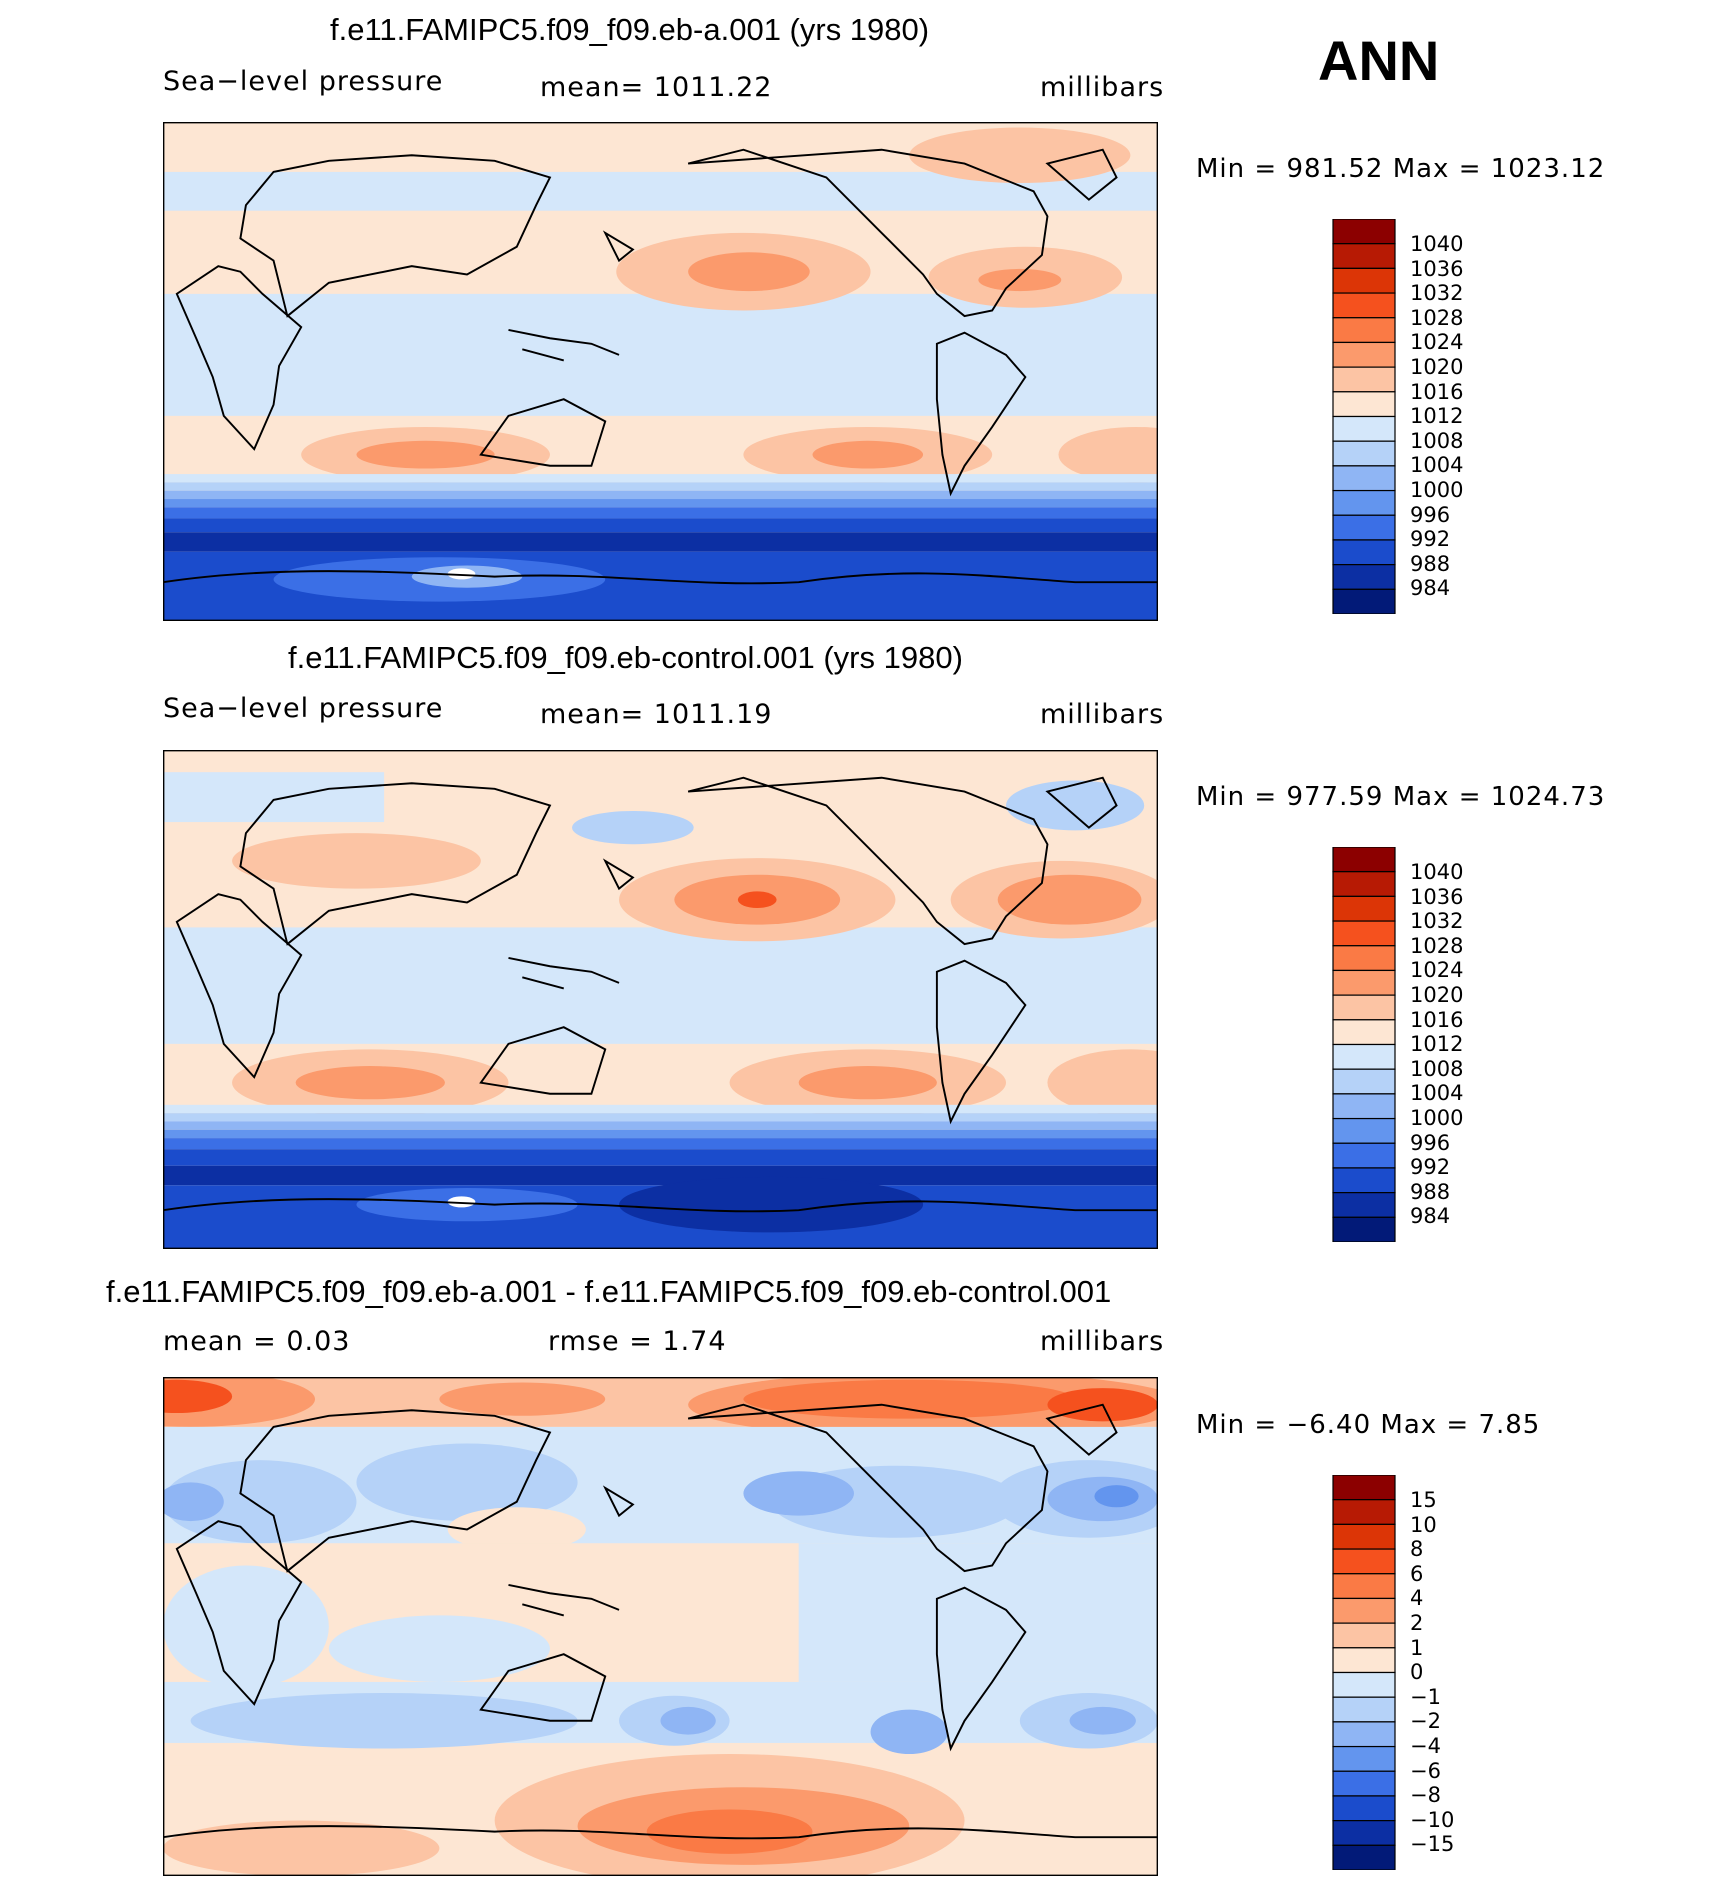 Image resolution: width=1710 pixels, height=1881 pixels. What do you see at coordinates (1417, 1647) in the screenshot?
I see `colorbar-label: 1` at bounding box center [1417, 1647].